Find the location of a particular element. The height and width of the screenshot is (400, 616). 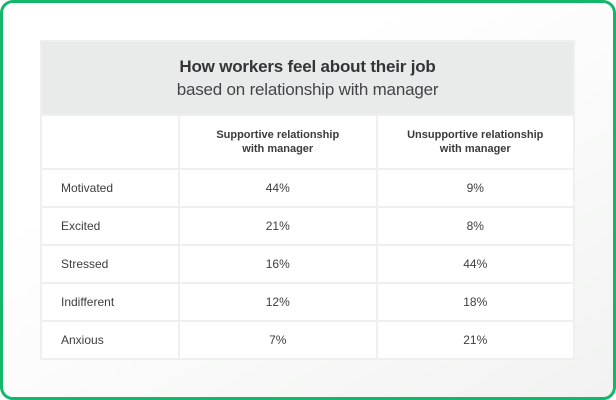

empty-corner-cell is located at coordinates (110, 142).